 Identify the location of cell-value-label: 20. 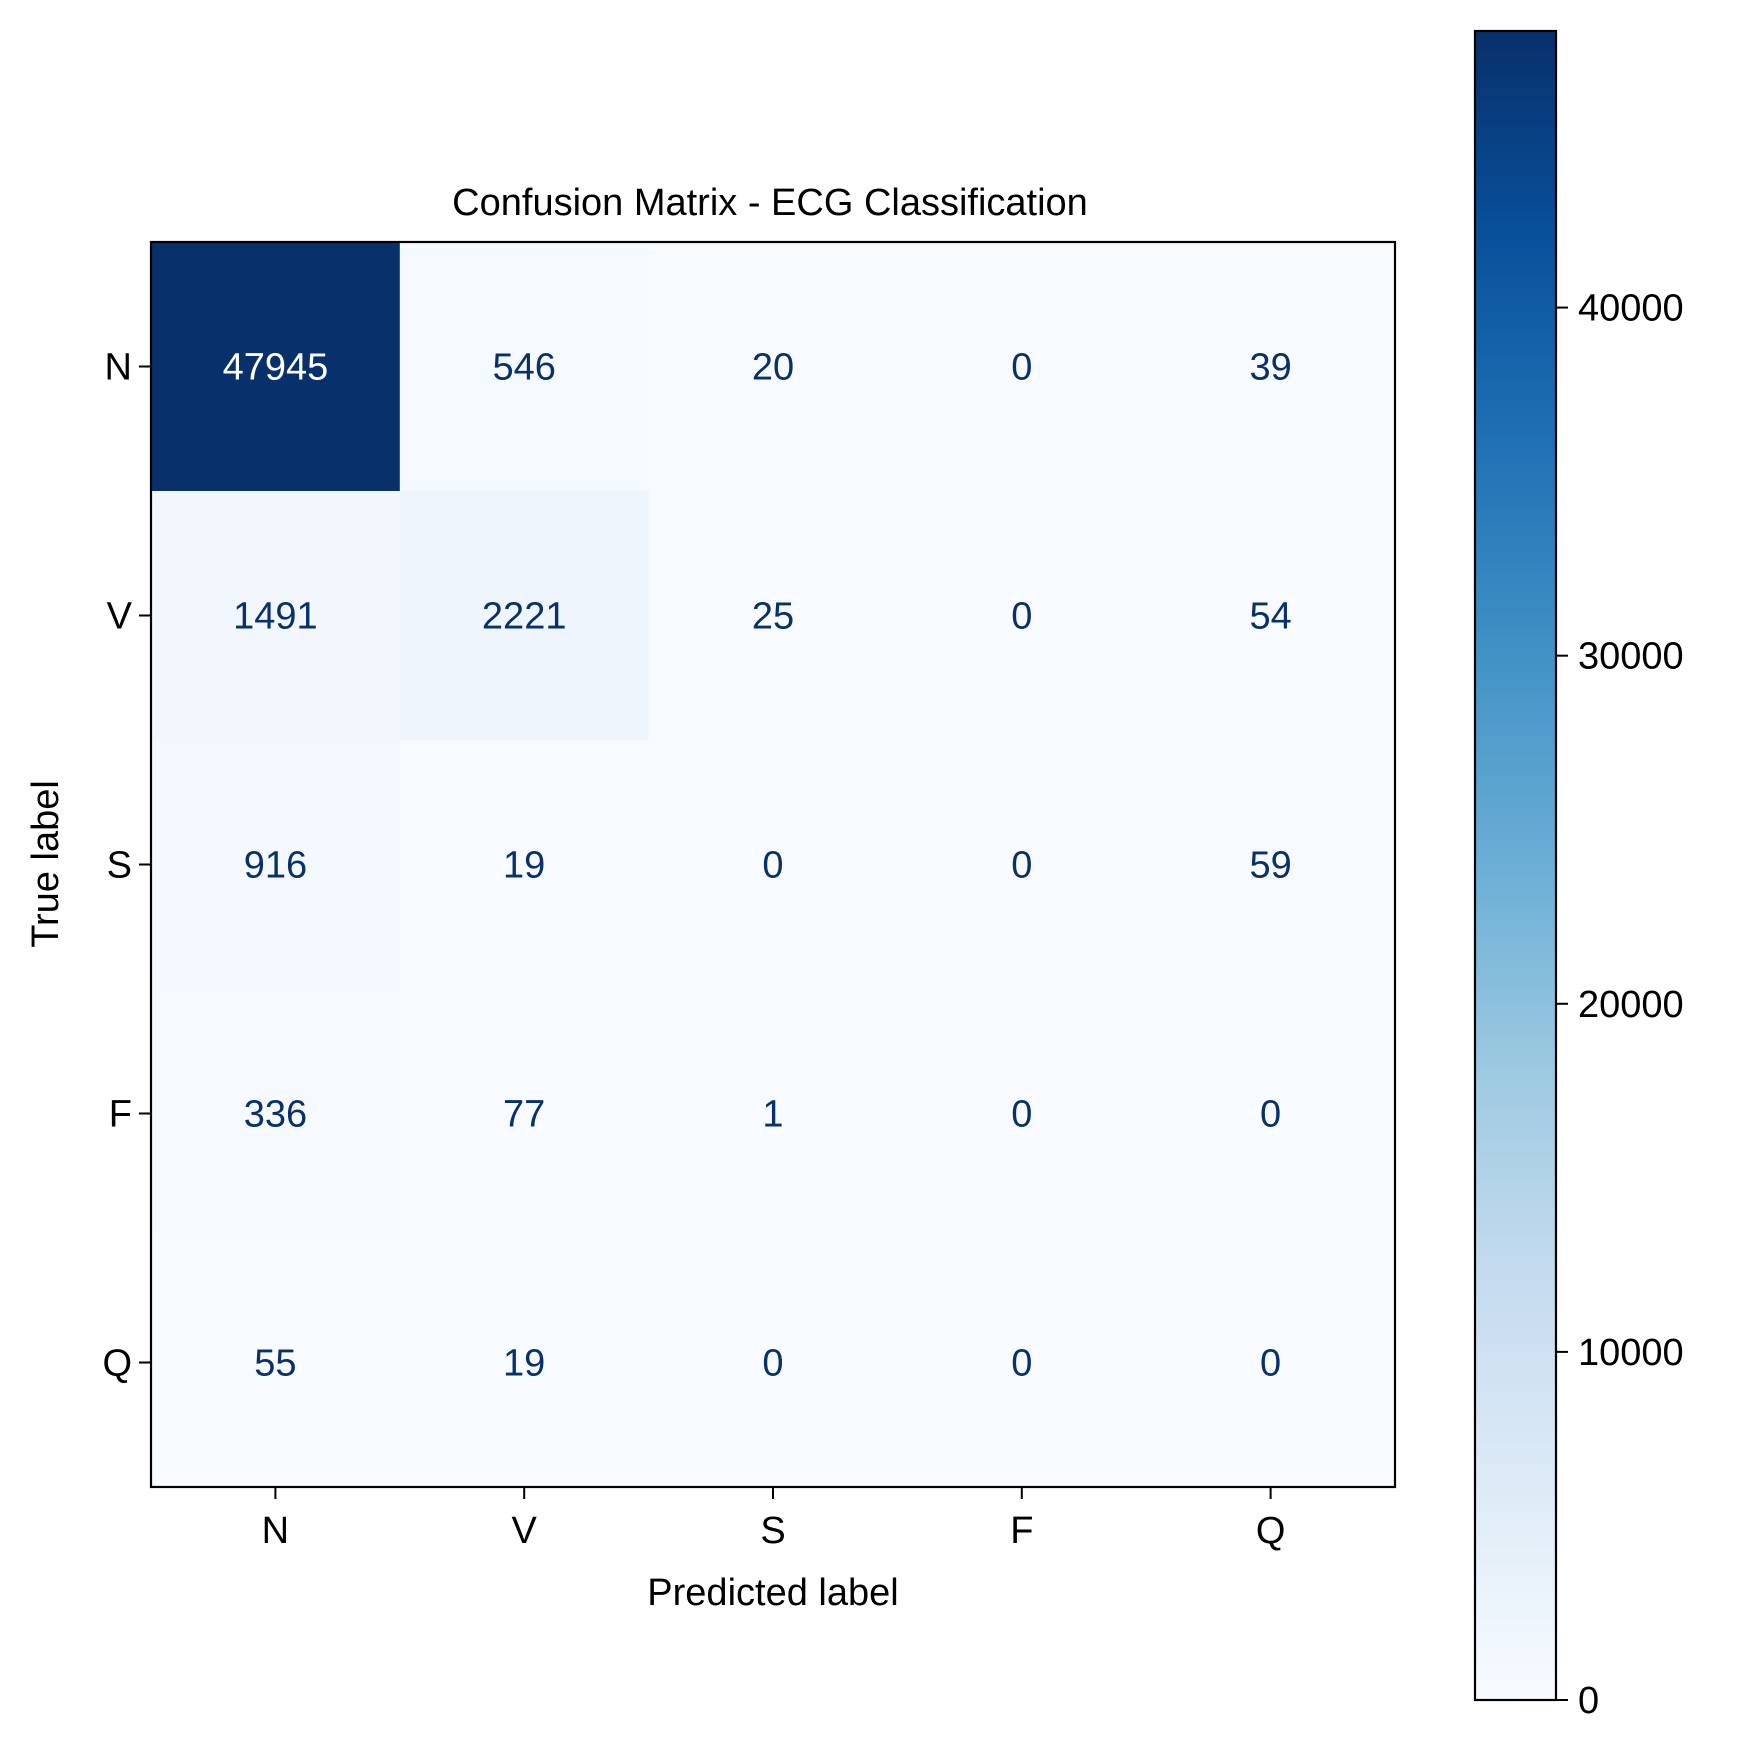
(773, 368).